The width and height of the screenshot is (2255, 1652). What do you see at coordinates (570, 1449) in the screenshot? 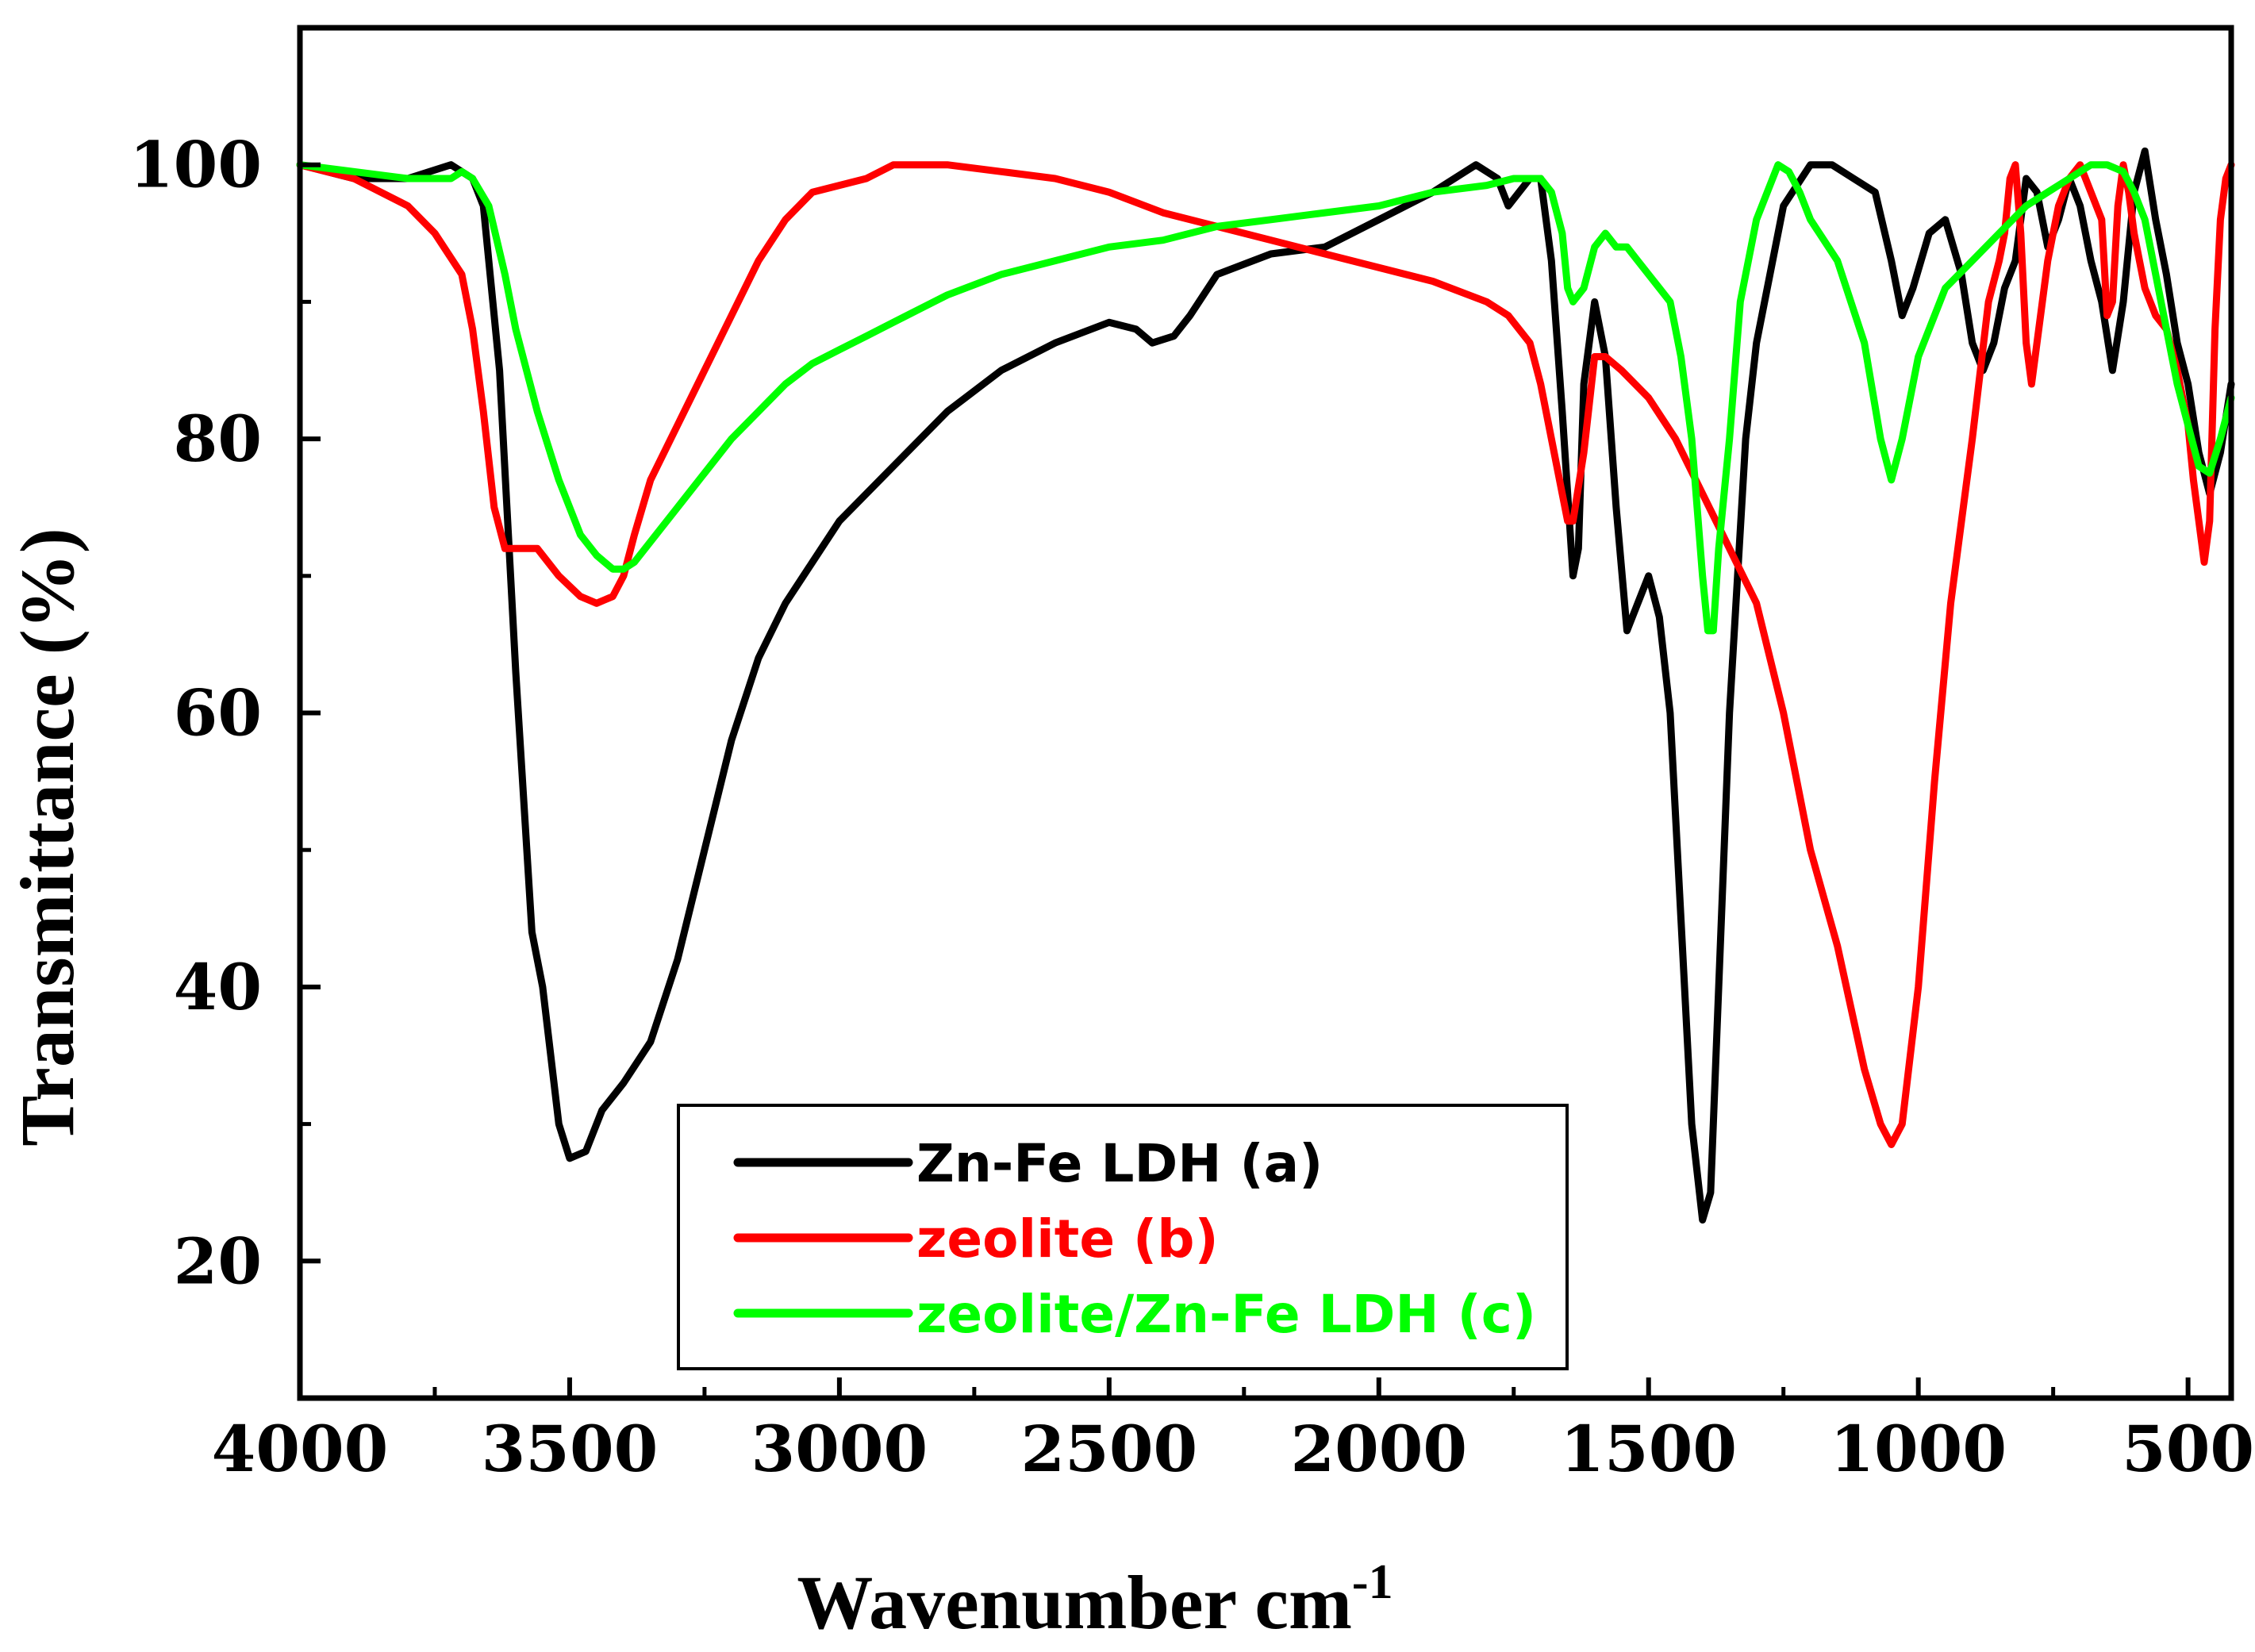
I see `x-tick-label: 3500` at bounding box center [570, 1449].